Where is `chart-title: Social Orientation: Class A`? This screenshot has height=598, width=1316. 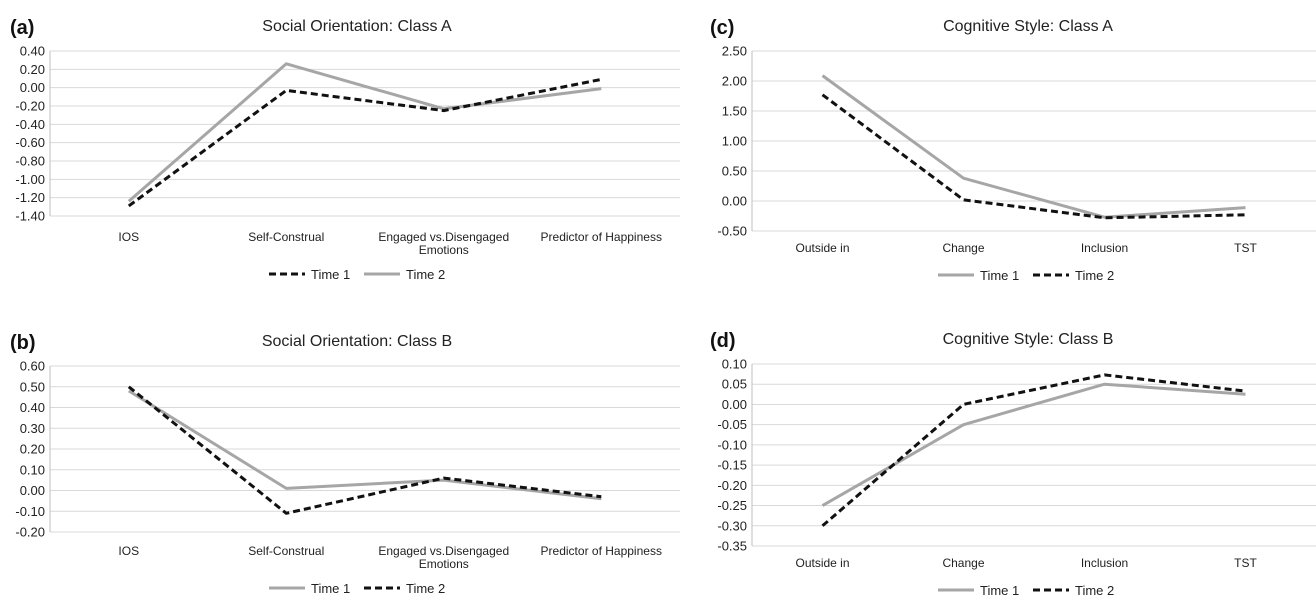 chart-title: Social Orientation: Class A is located at coordinates (357, 26).